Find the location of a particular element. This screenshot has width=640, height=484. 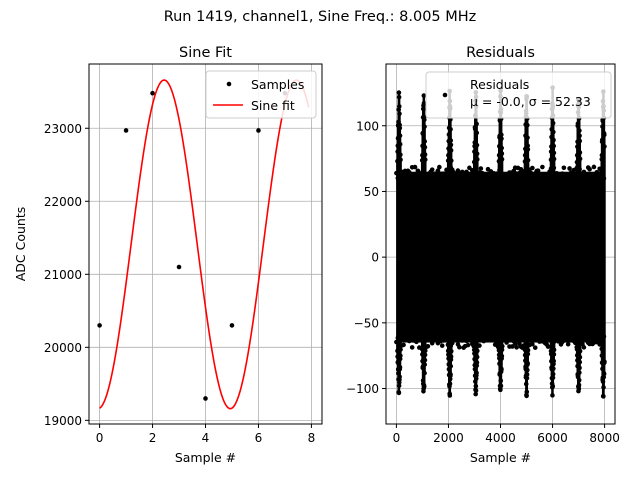

residuals-ytick-label: −100 is located at coordinates (362, 389).